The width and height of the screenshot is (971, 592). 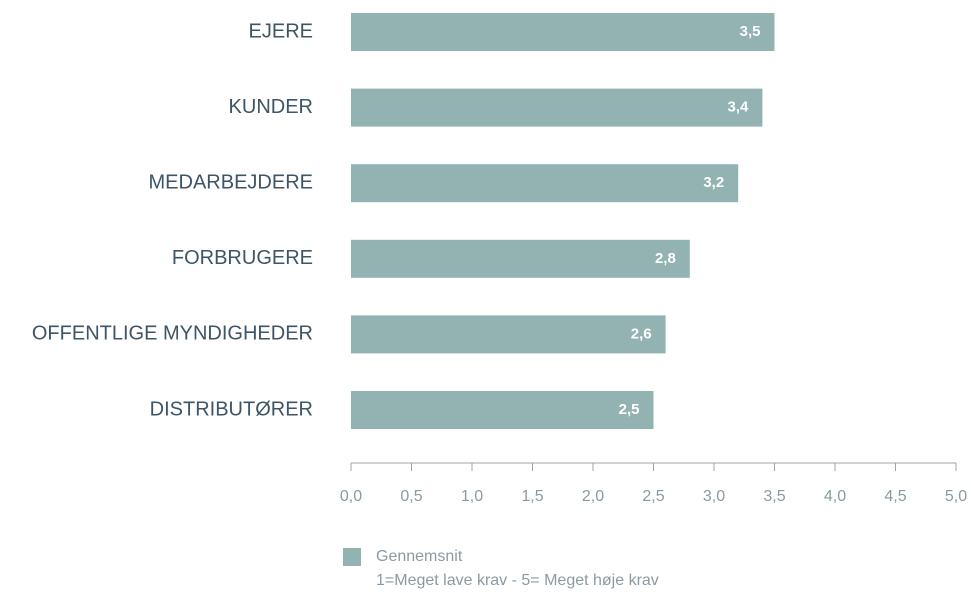 What do you see at coordinates (472, 496) in the screenshot?
I see `x-tick-label: 1,0` at bounding box center [472, 496].